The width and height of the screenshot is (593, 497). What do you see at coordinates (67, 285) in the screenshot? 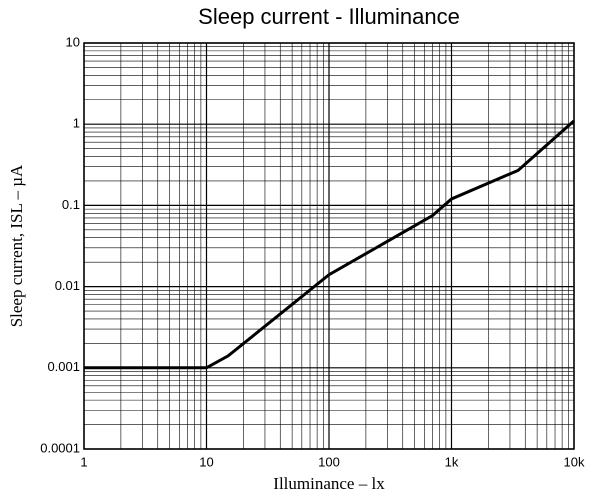
I see `y-tick-label: 0.01` at bounding box center [67, 285].